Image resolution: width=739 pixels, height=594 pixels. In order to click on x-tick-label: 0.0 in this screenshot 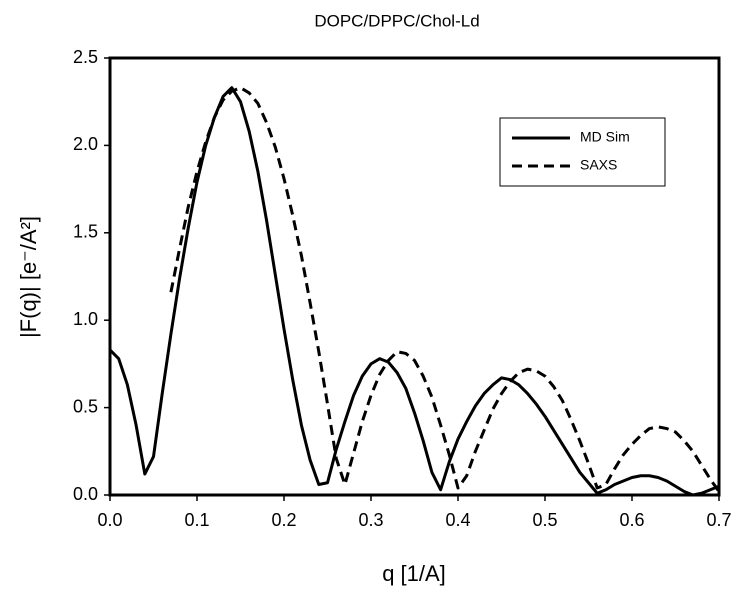, I will do `click(109, 520)`.